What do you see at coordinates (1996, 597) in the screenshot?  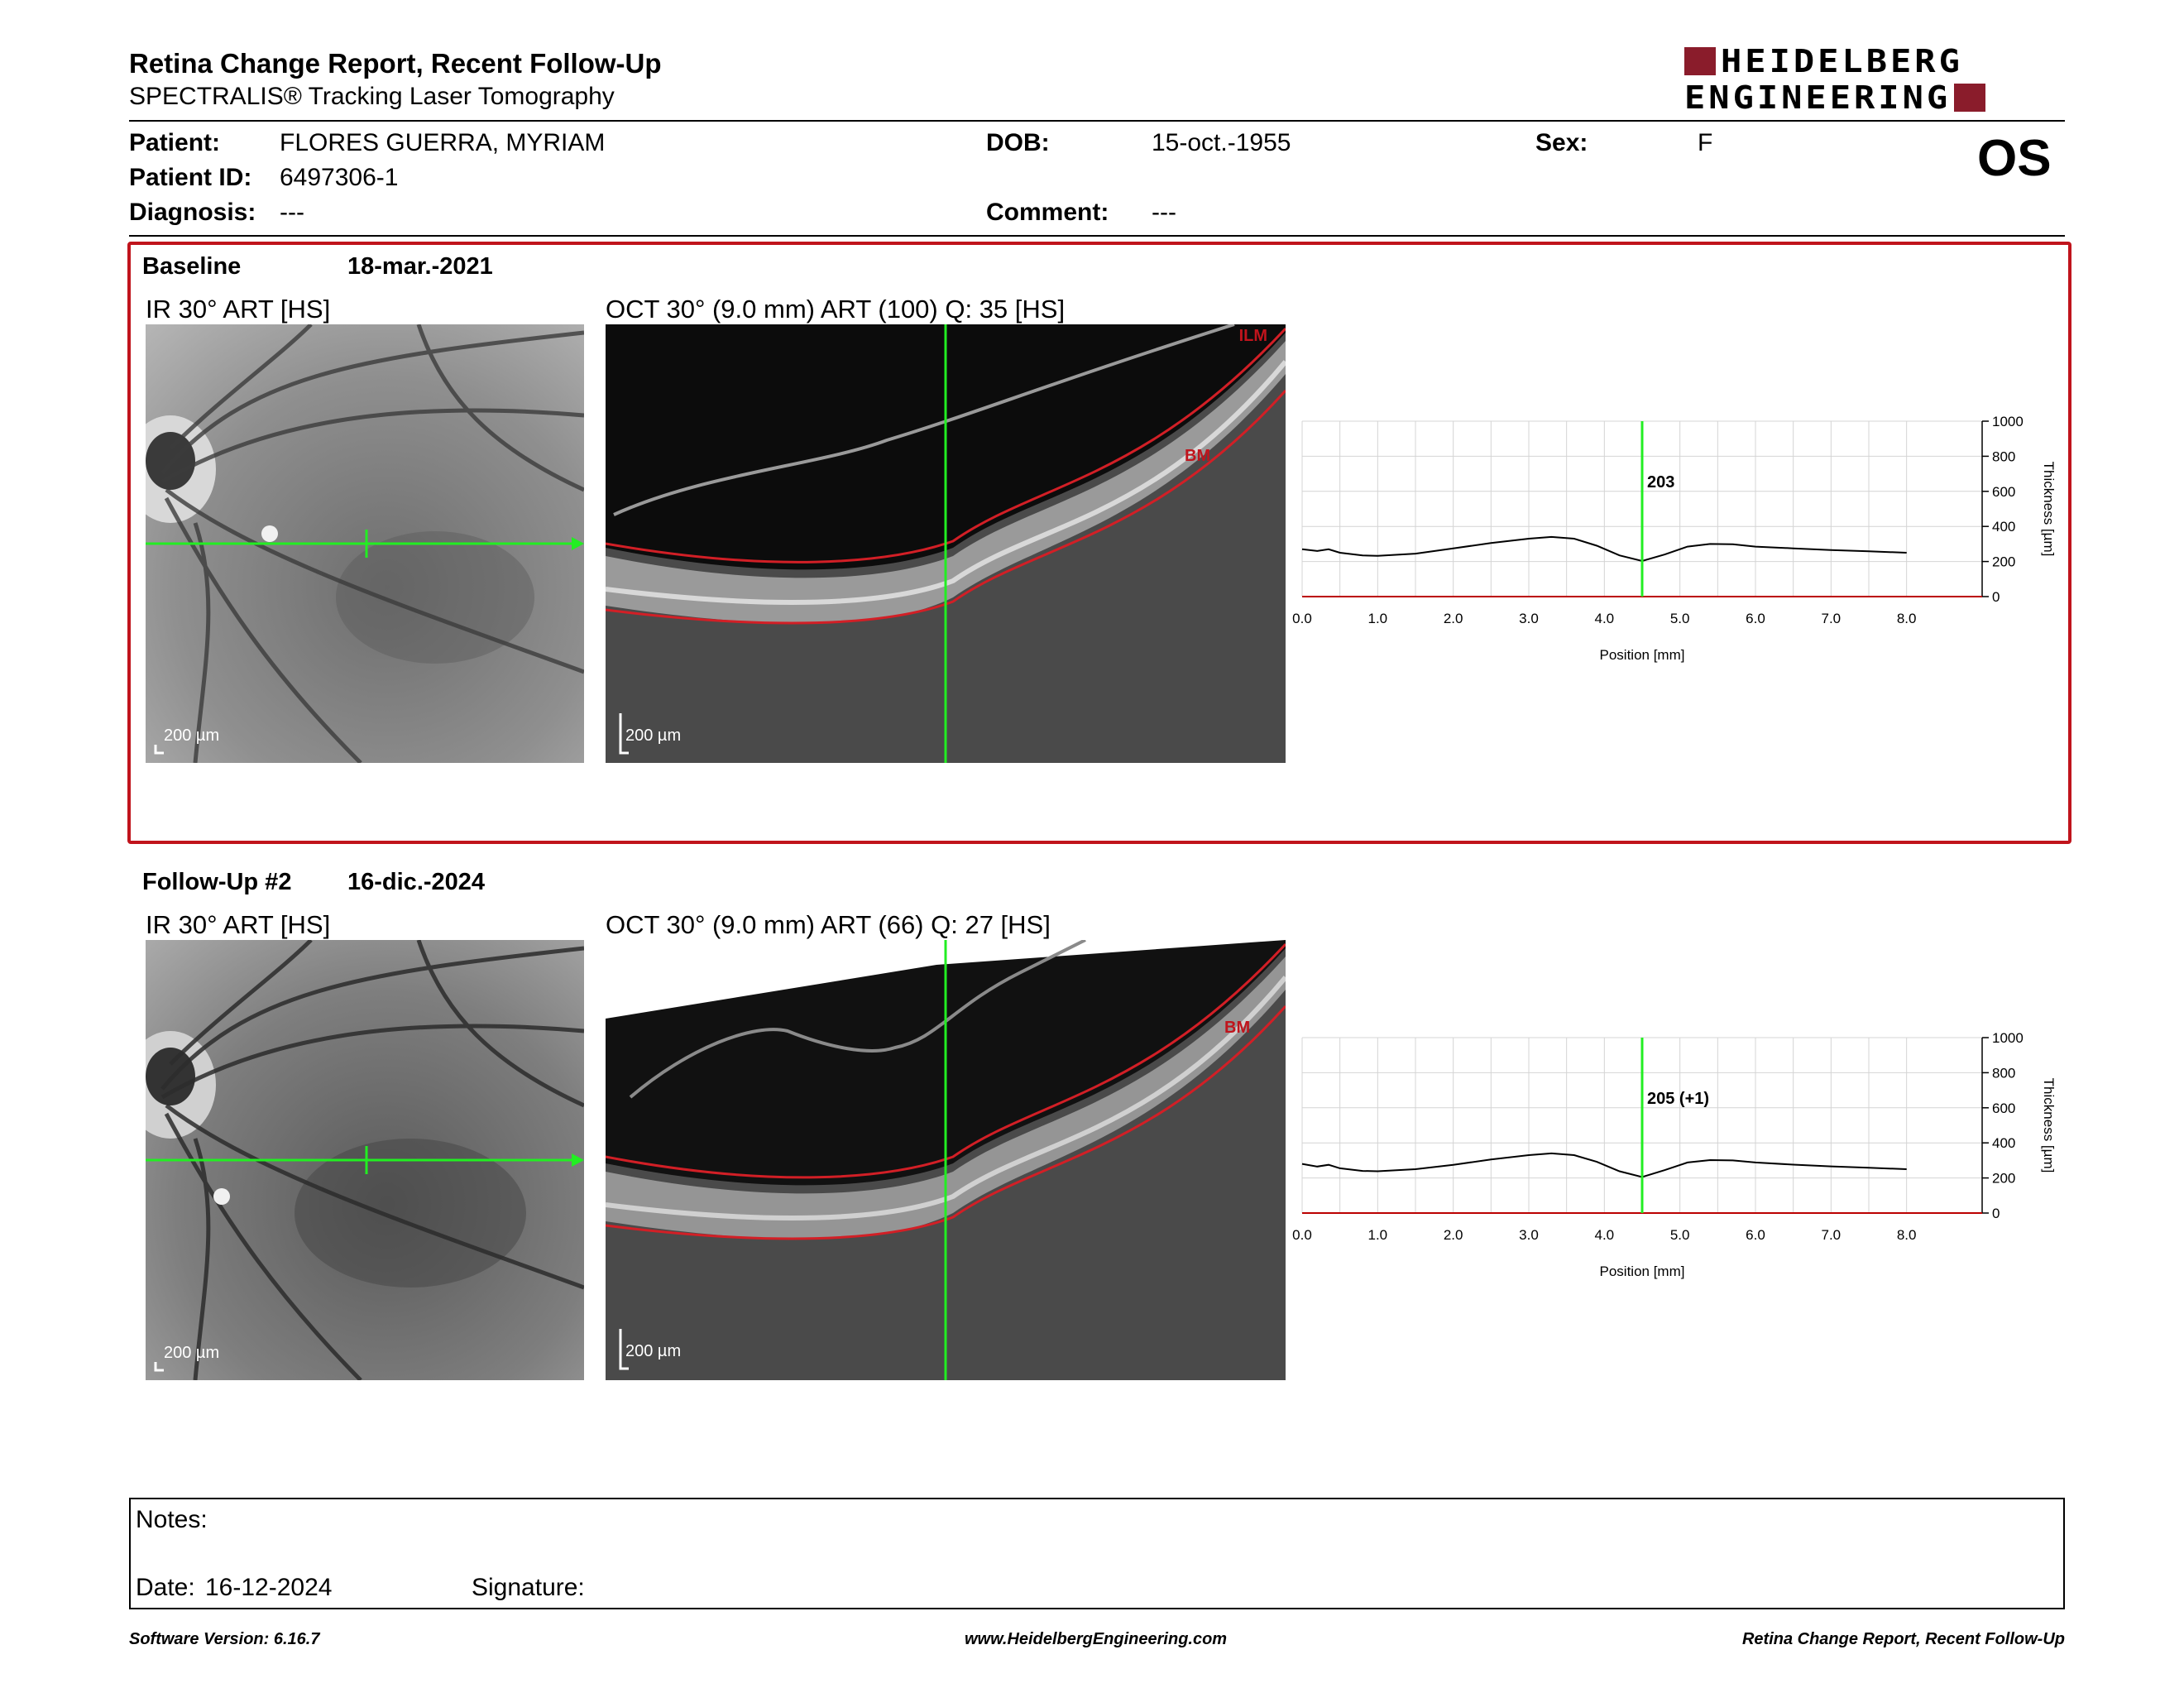 I see `baseline-y-tick-label: 0` at bounding box center [1996, 597].